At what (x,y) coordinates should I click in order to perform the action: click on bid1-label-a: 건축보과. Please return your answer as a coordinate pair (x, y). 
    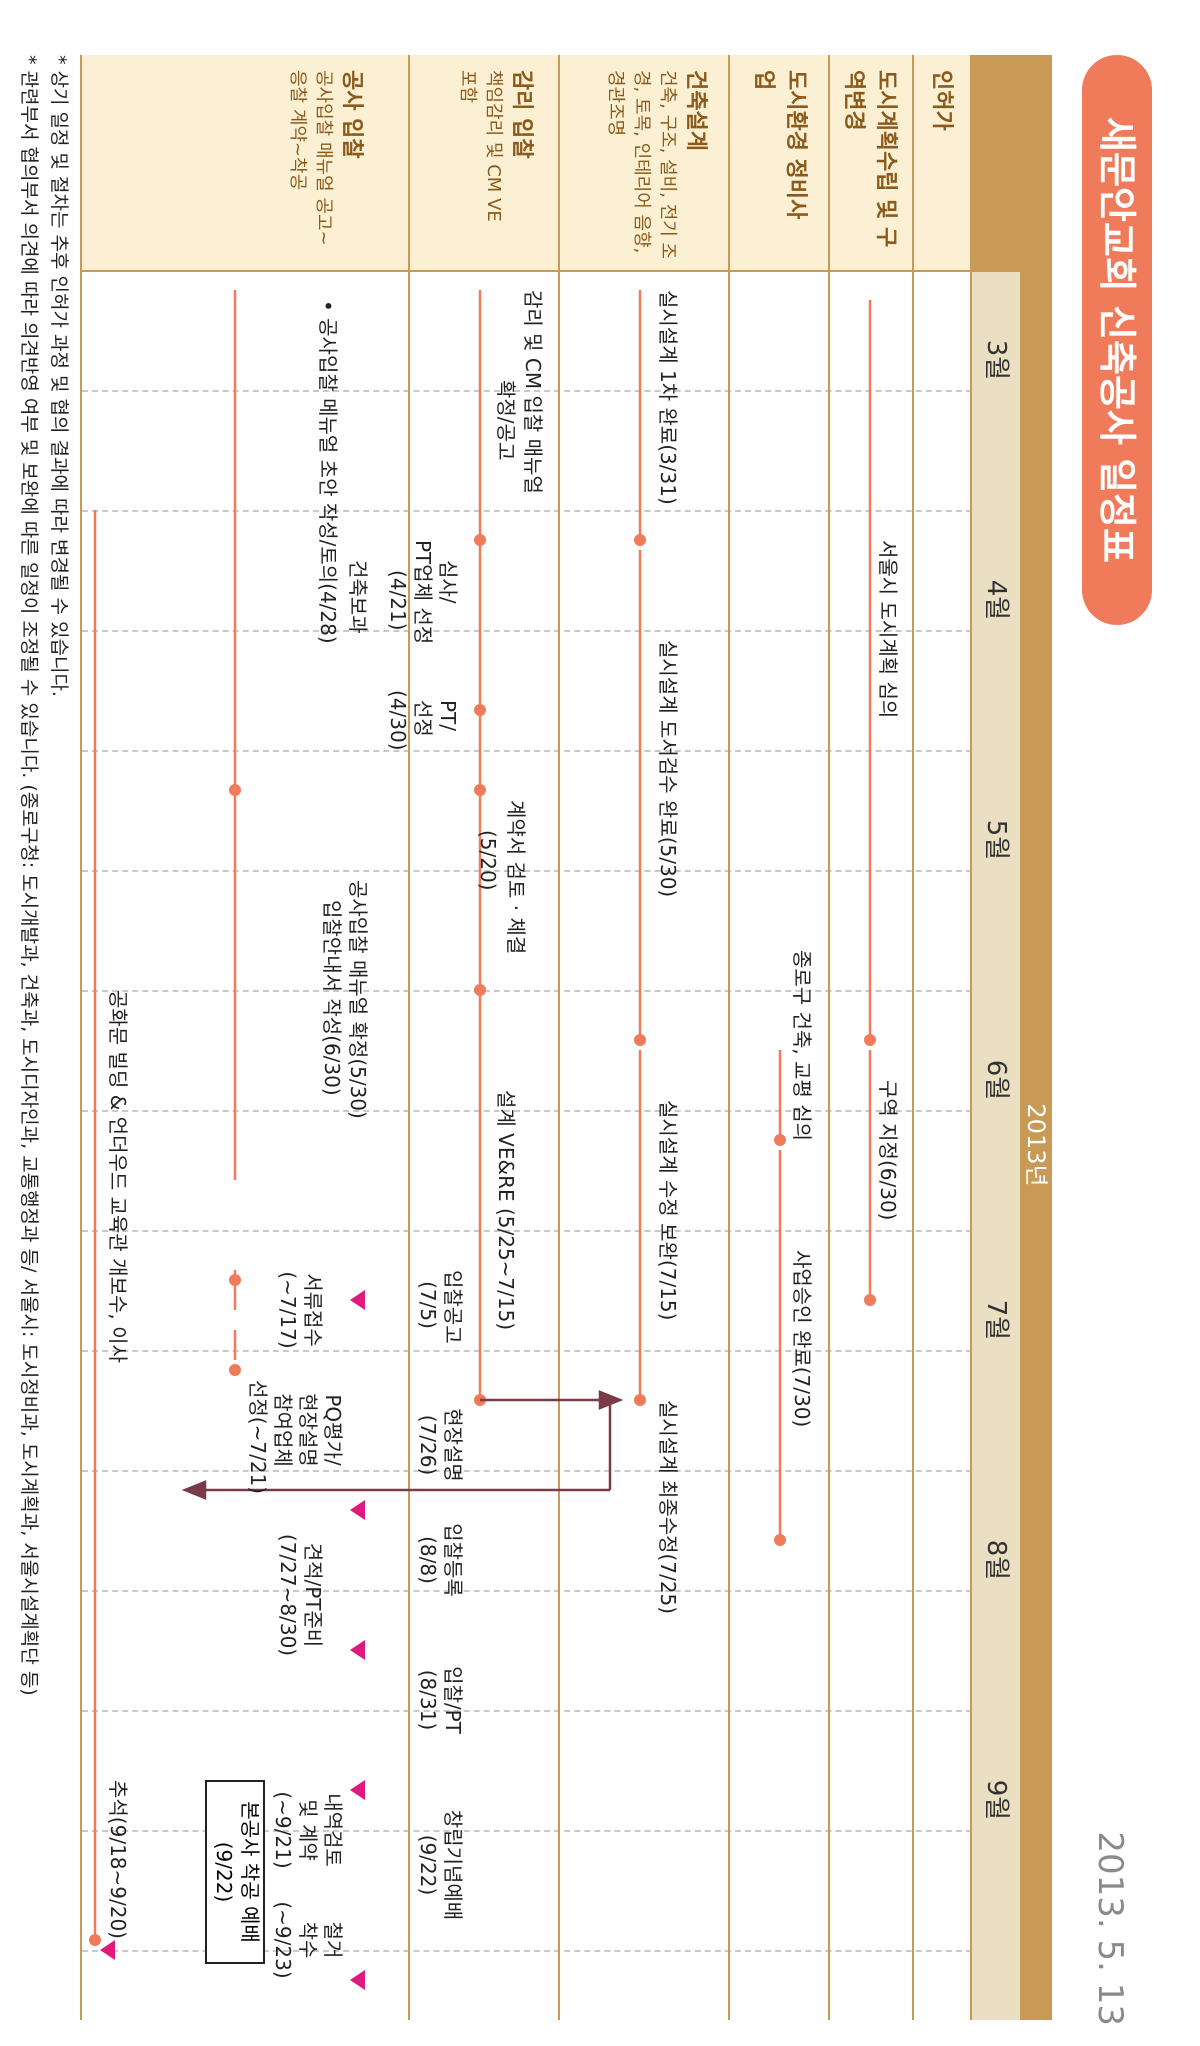
    Looking at the image, I should click on (358, 597).